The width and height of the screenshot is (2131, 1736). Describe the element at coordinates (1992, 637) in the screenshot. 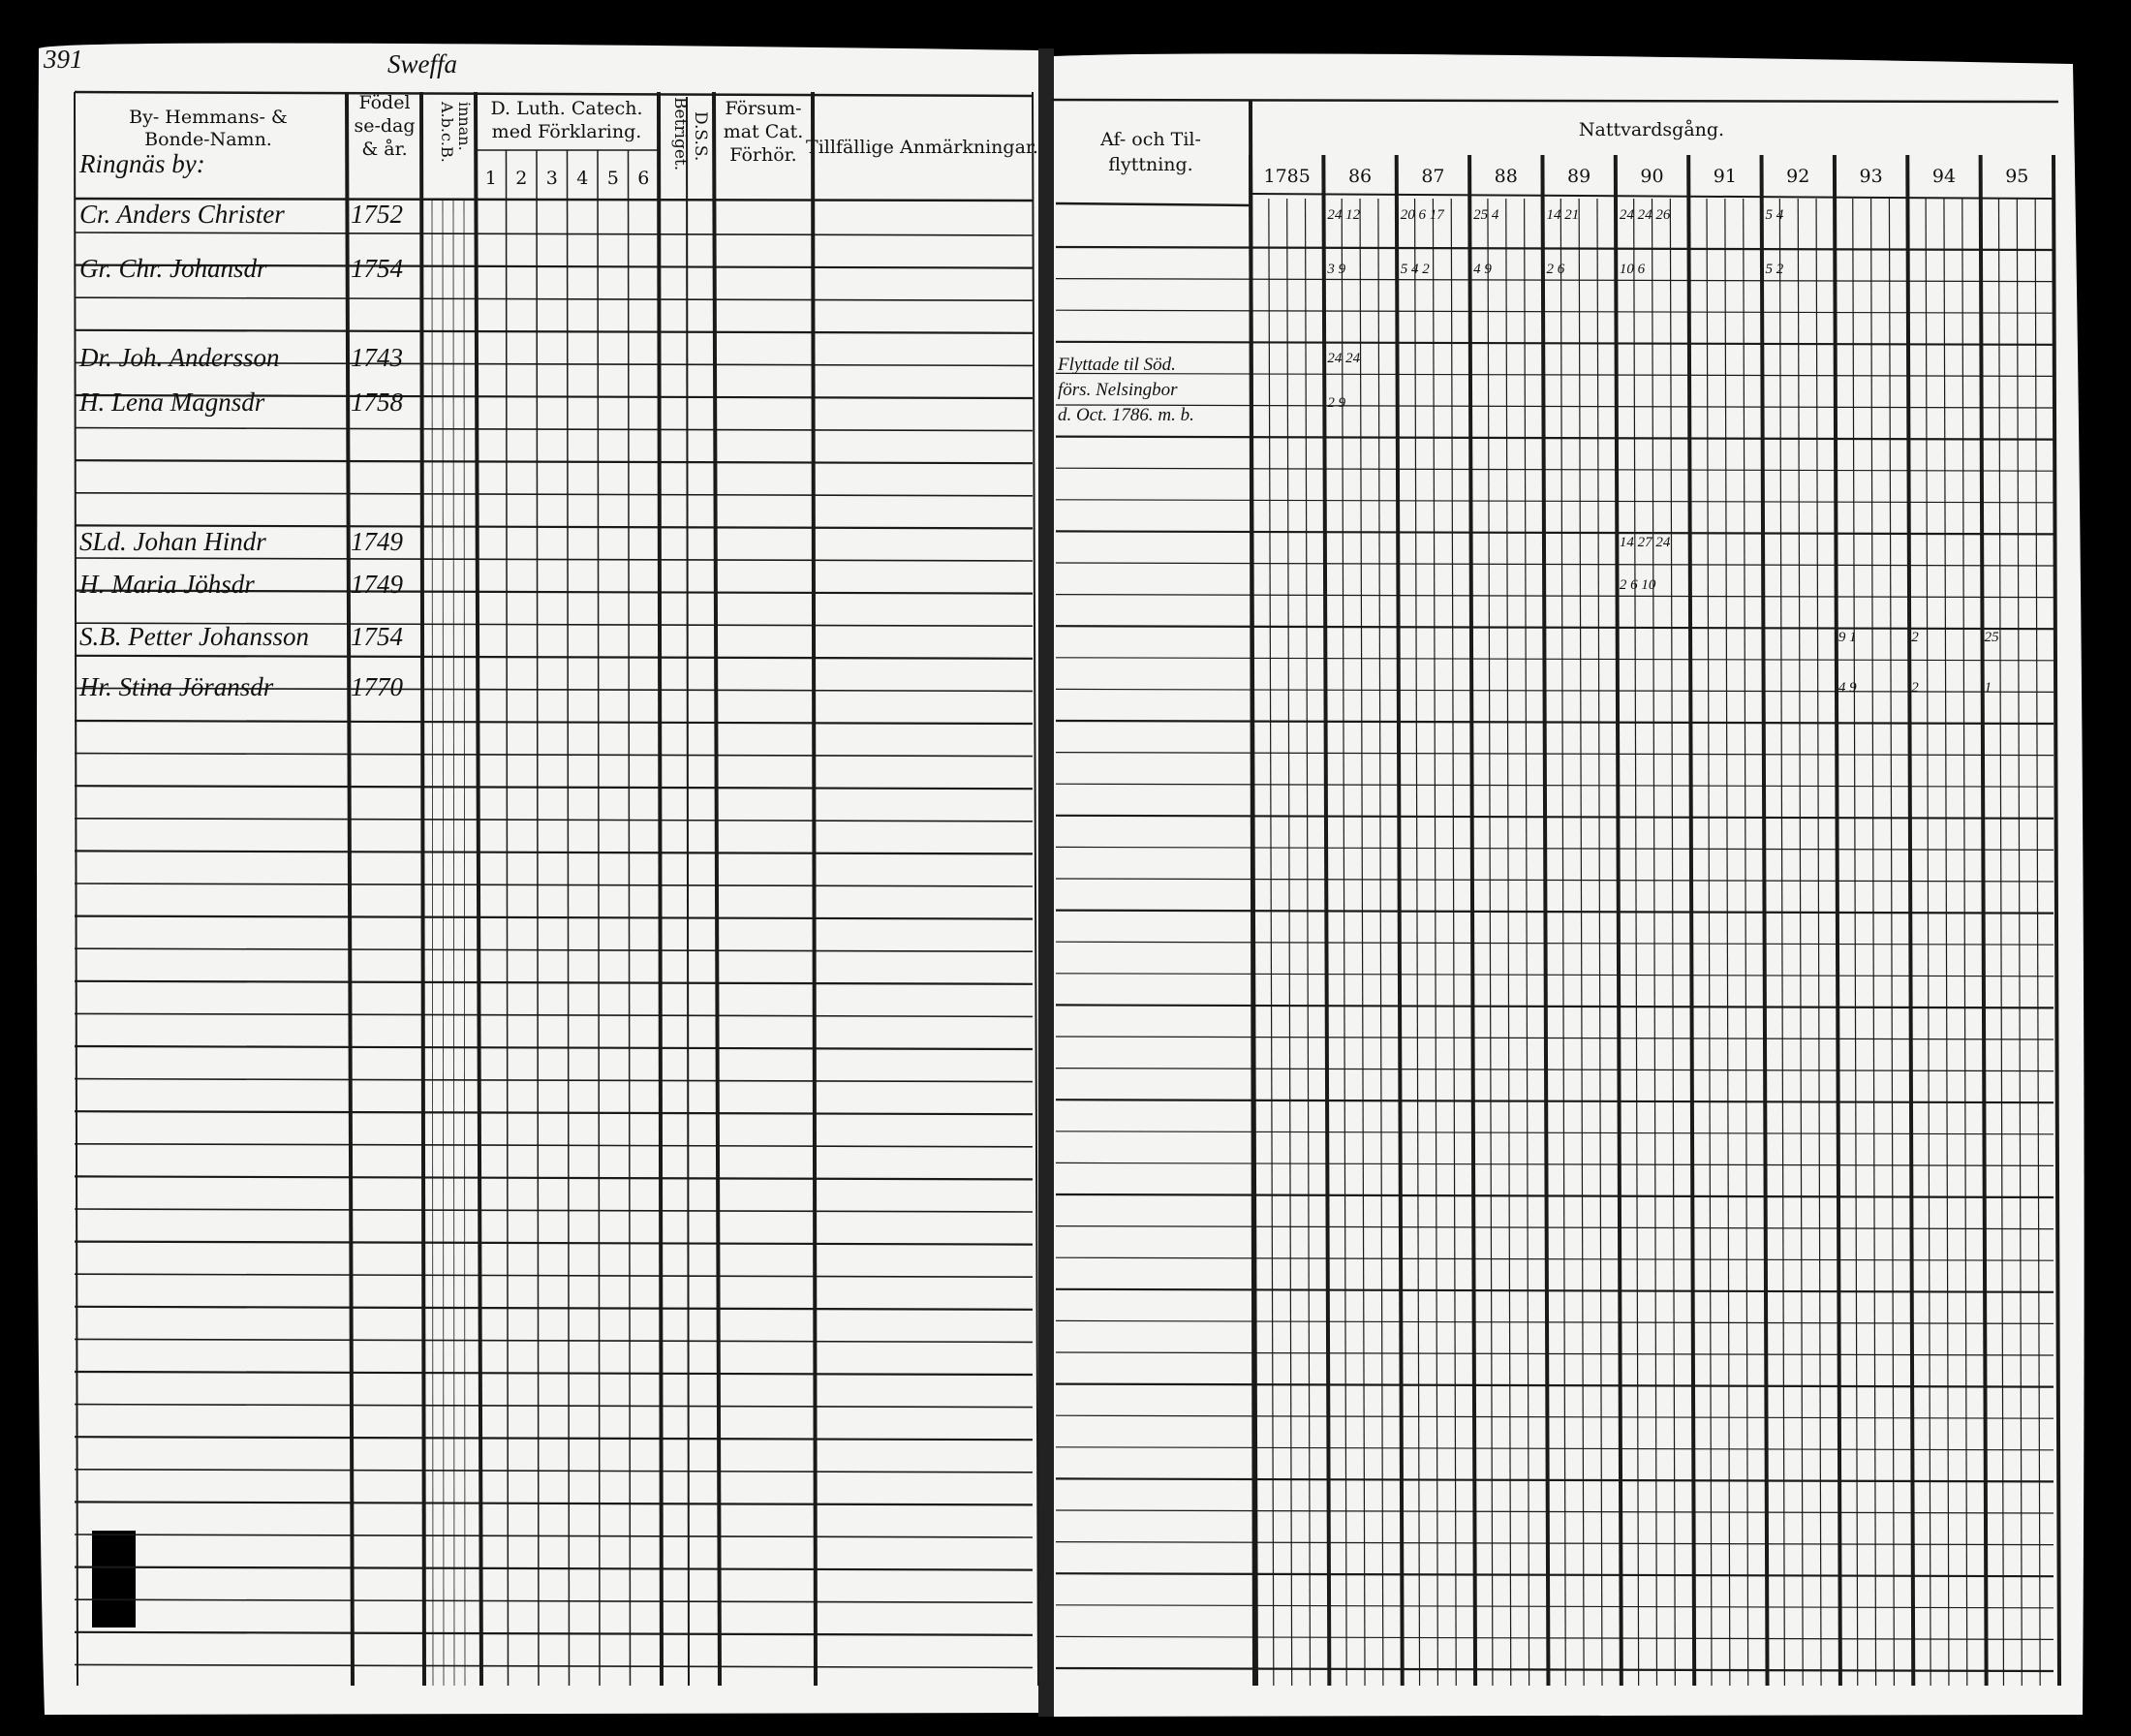

I see `communion-entry: 25` at that location.